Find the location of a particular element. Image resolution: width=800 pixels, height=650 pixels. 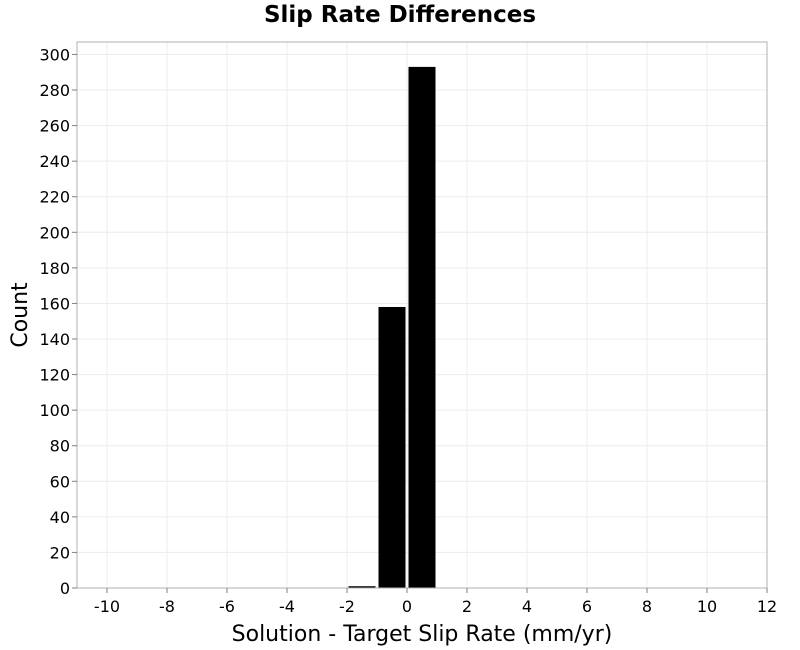

x-tick-label: 8 is located at coordinates (647, 606).